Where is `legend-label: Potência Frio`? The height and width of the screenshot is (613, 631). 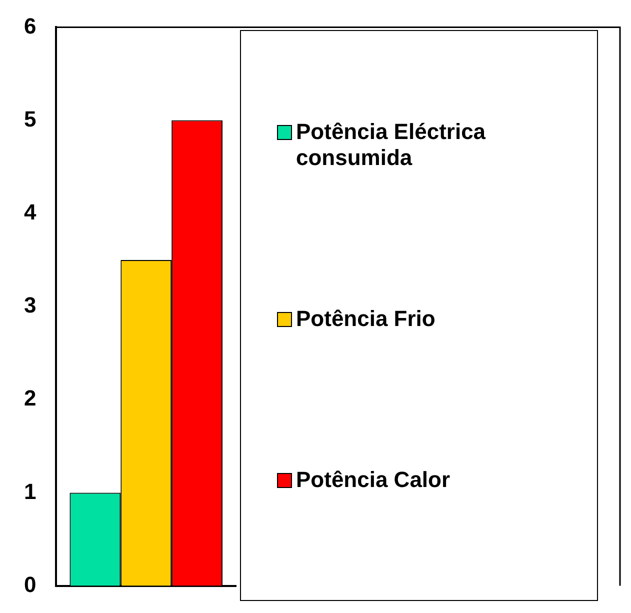 legend-label: Potência Frio is located at coordinates (366, 319).